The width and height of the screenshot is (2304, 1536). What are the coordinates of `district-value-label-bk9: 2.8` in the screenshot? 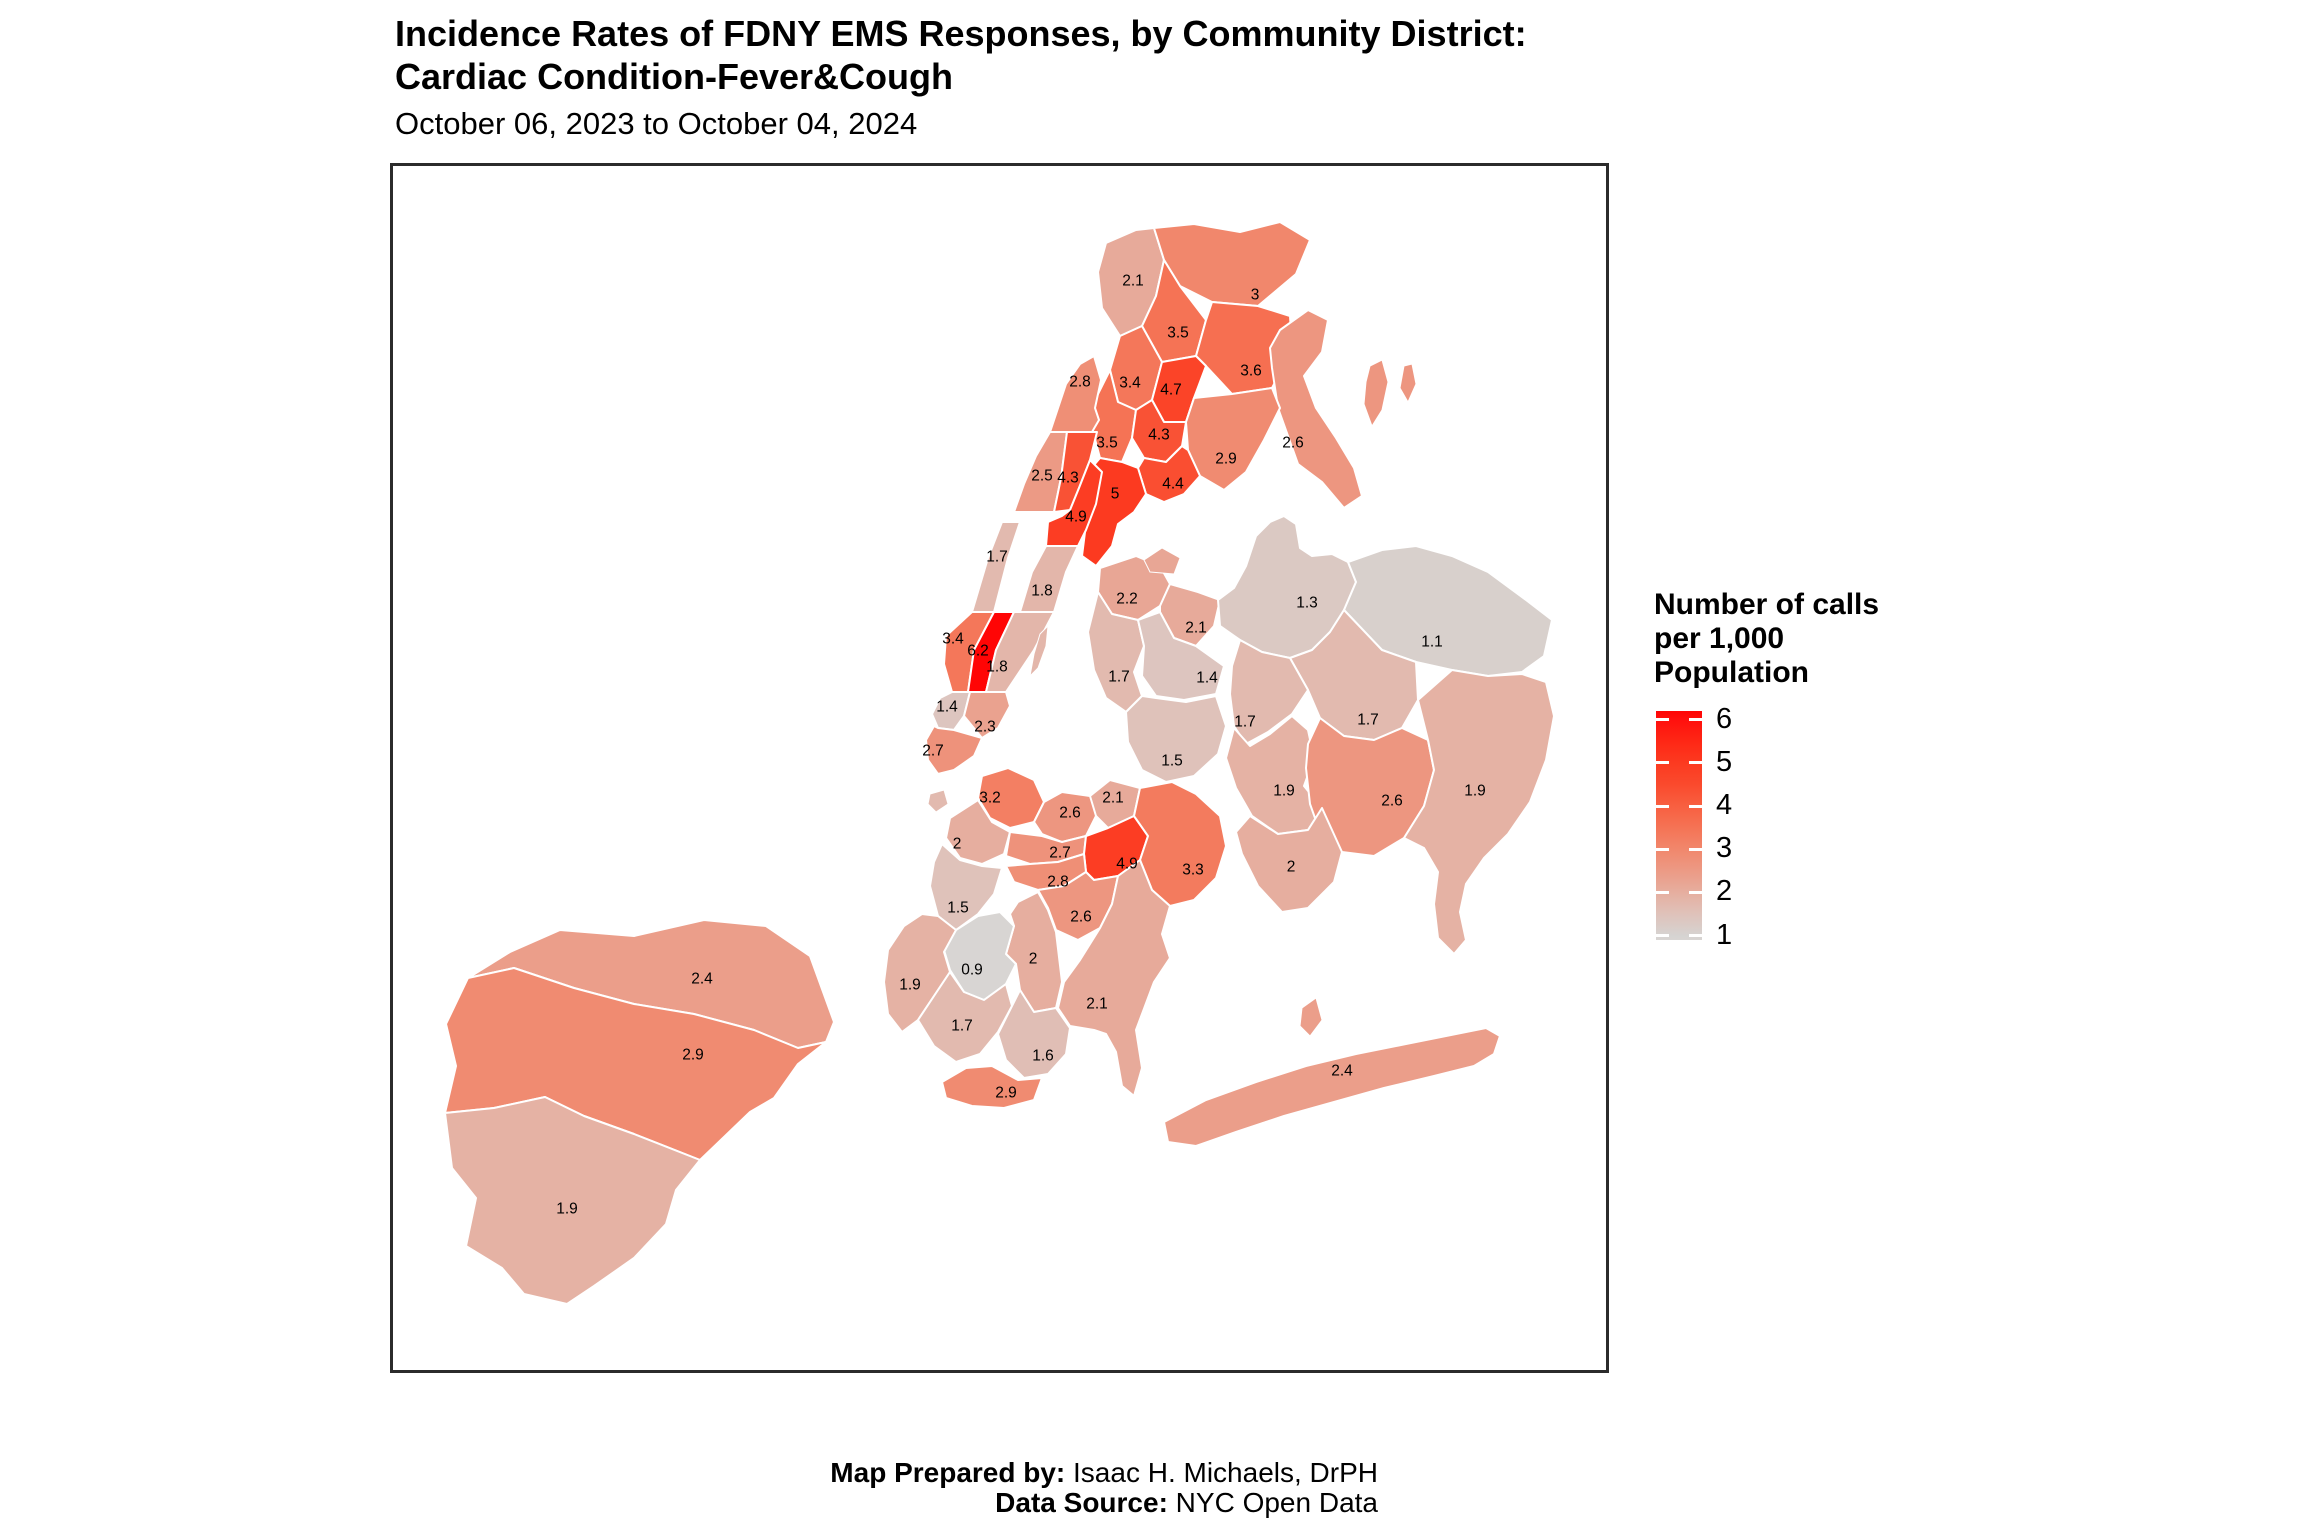 It's located at (1058, 882).